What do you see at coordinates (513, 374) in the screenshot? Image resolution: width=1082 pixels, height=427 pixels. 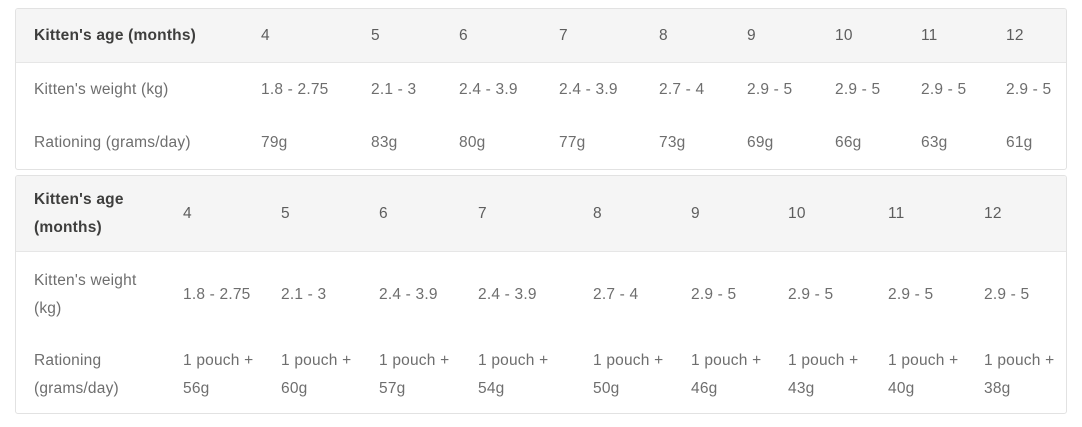 I see `ration-cell-text: 1 pouch + 54g` at bounding box center [513, 374].